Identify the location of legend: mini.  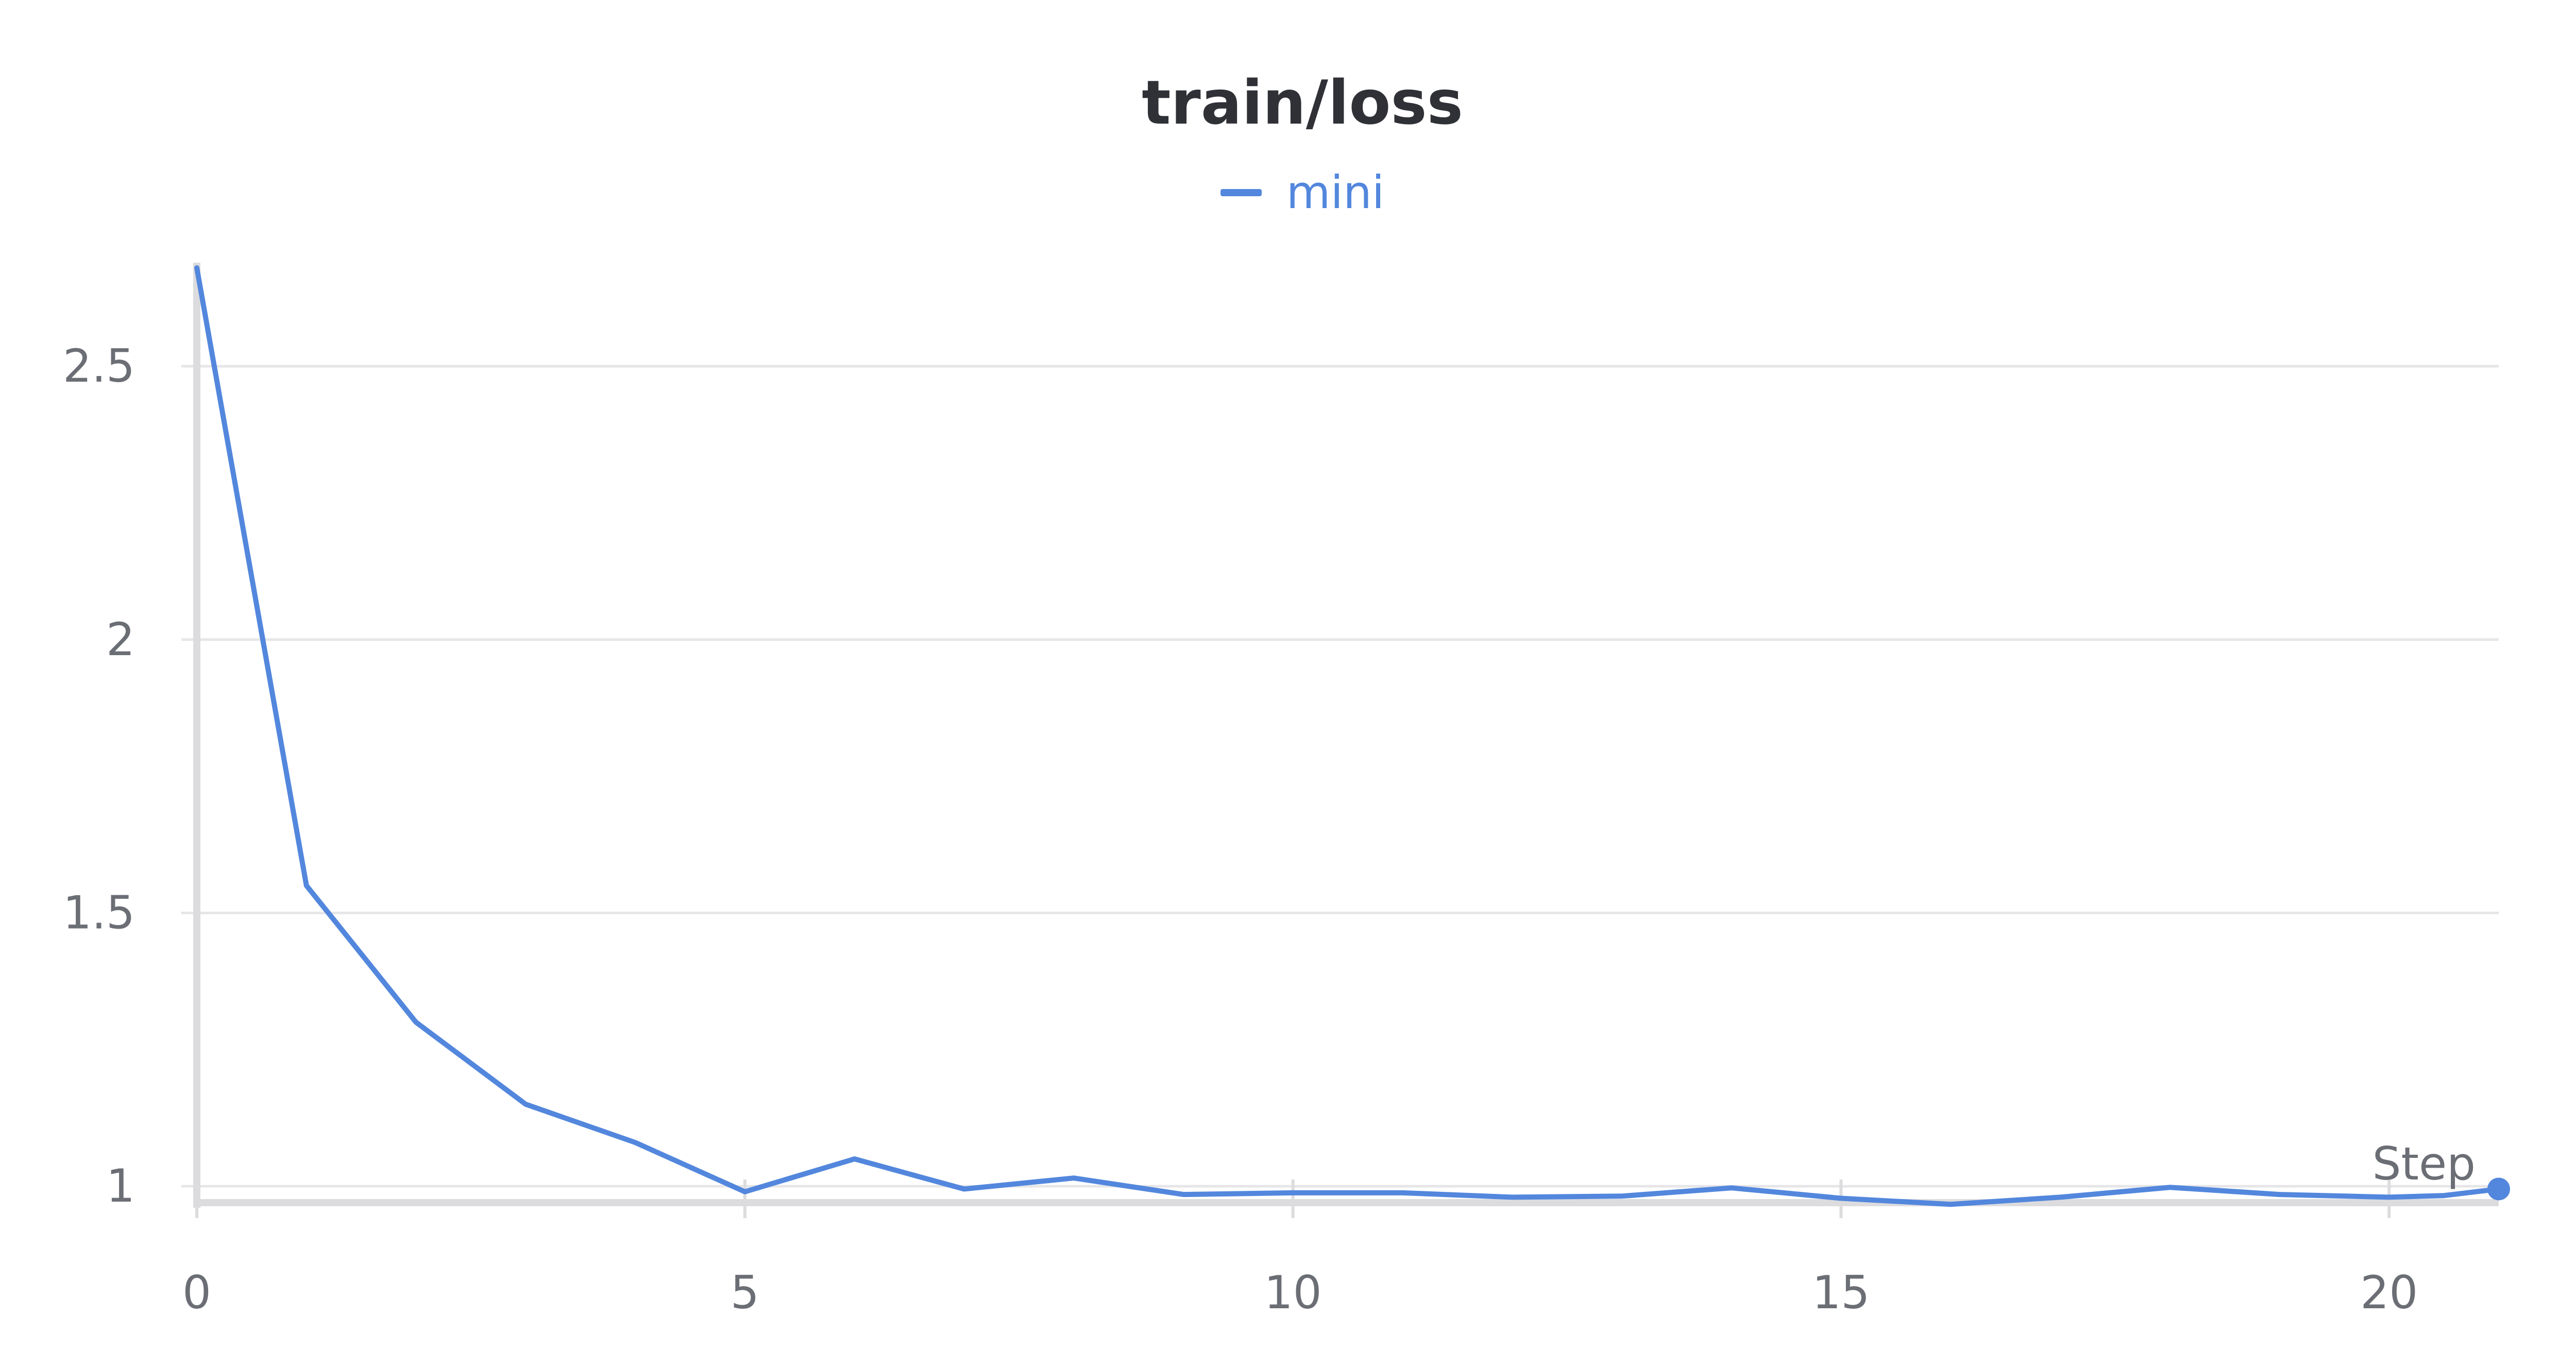
(1288, 192).